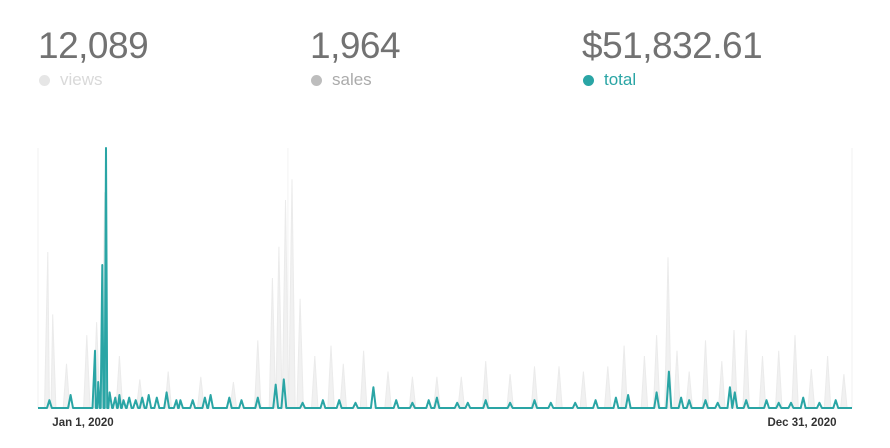 Image resolution: width=890 pixels, height=448 pixels. Describe the element at coordinates (355, 45) in the screenshot. I see `sales-value: 1,964` at that location.